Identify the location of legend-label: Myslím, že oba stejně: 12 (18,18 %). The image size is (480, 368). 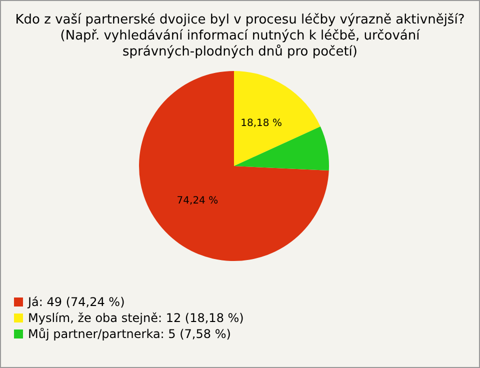
(136, 318).